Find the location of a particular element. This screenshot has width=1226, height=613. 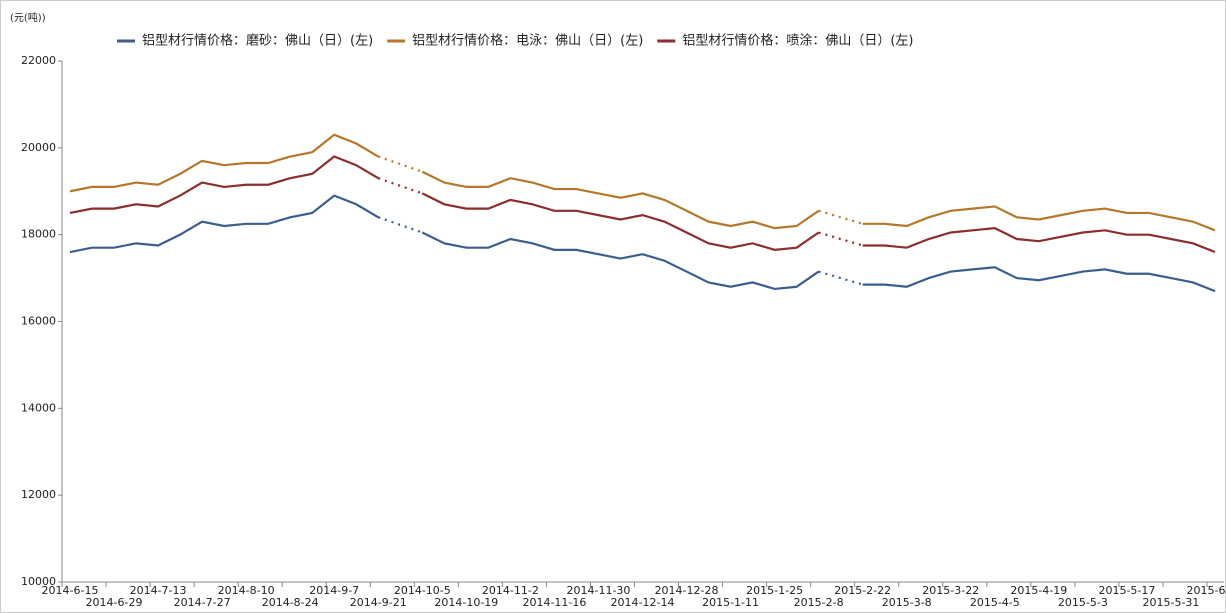

x-tick-label: 2015-5-31 is located at coordinates (1170, 602).